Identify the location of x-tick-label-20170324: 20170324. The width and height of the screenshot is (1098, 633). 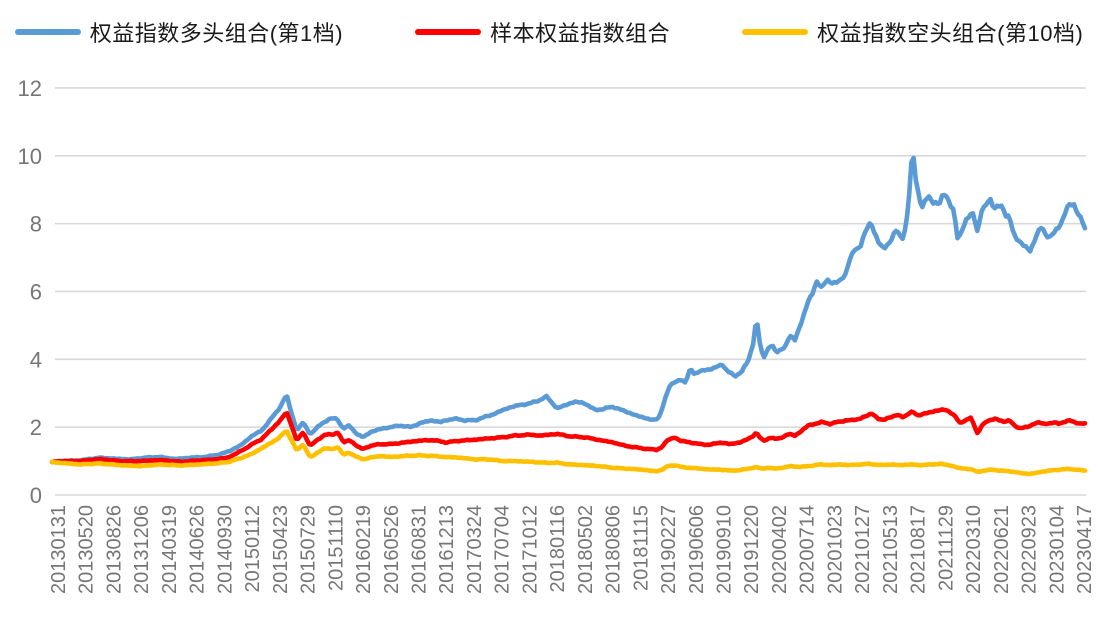
(475, 549).